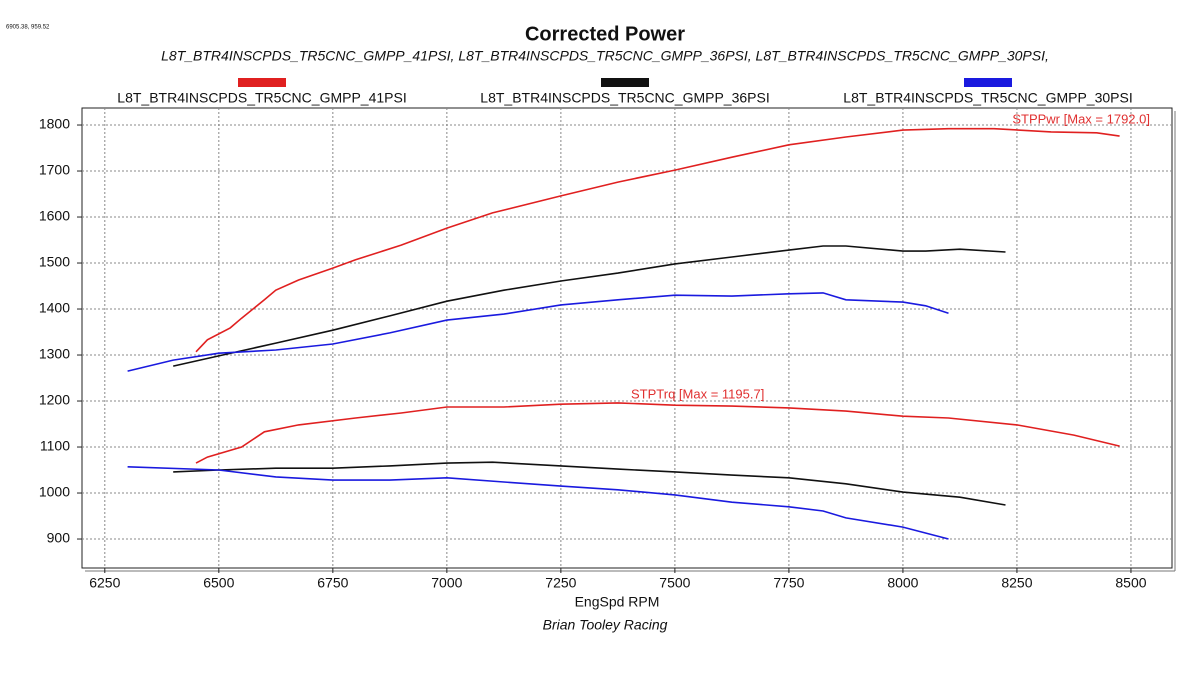 Image resolution: width=1200 pixels, height=675 pixels. I want to click on x-tick-label: 8250, so click(1016, 583).